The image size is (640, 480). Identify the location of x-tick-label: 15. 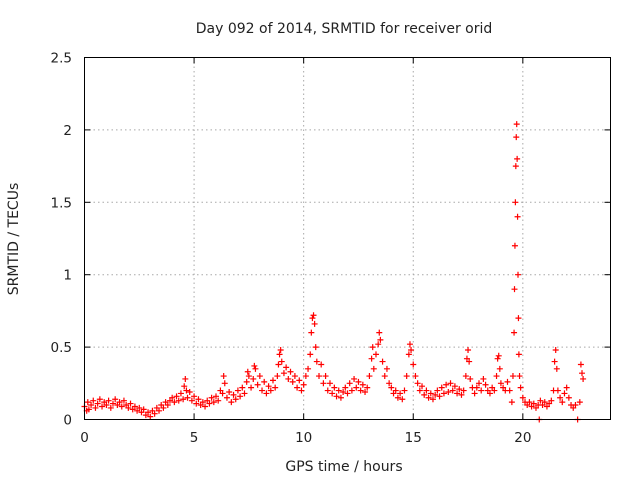
(413, 438).